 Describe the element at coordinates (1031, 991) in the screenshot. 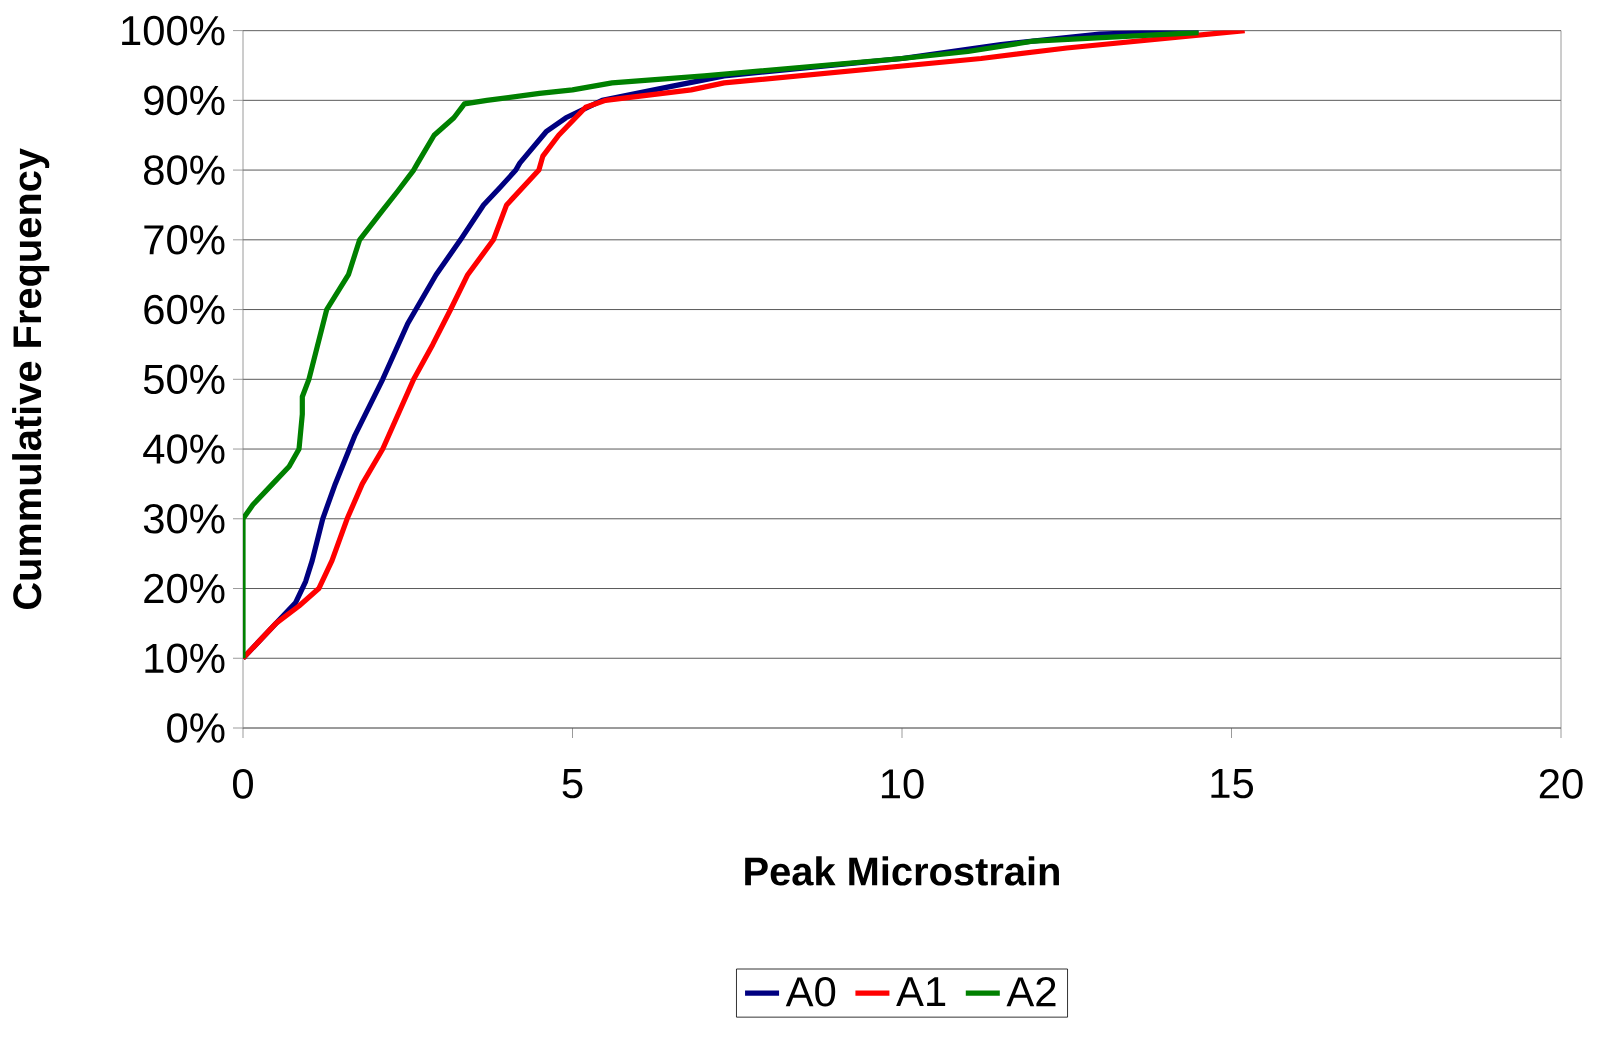

I see `legend-label: A2` at that location.